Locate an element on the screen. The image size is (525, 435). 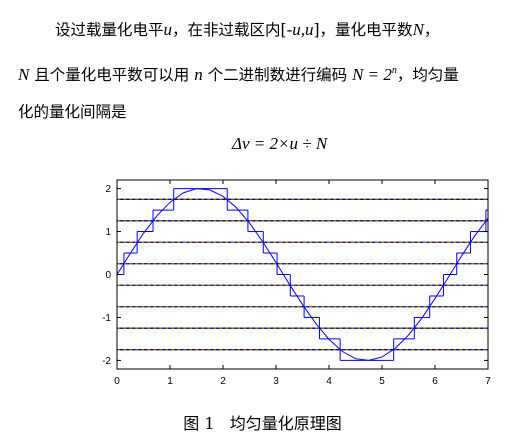
caption: 图 1 均匀量化原理图 is located at coordinates (262, 423).